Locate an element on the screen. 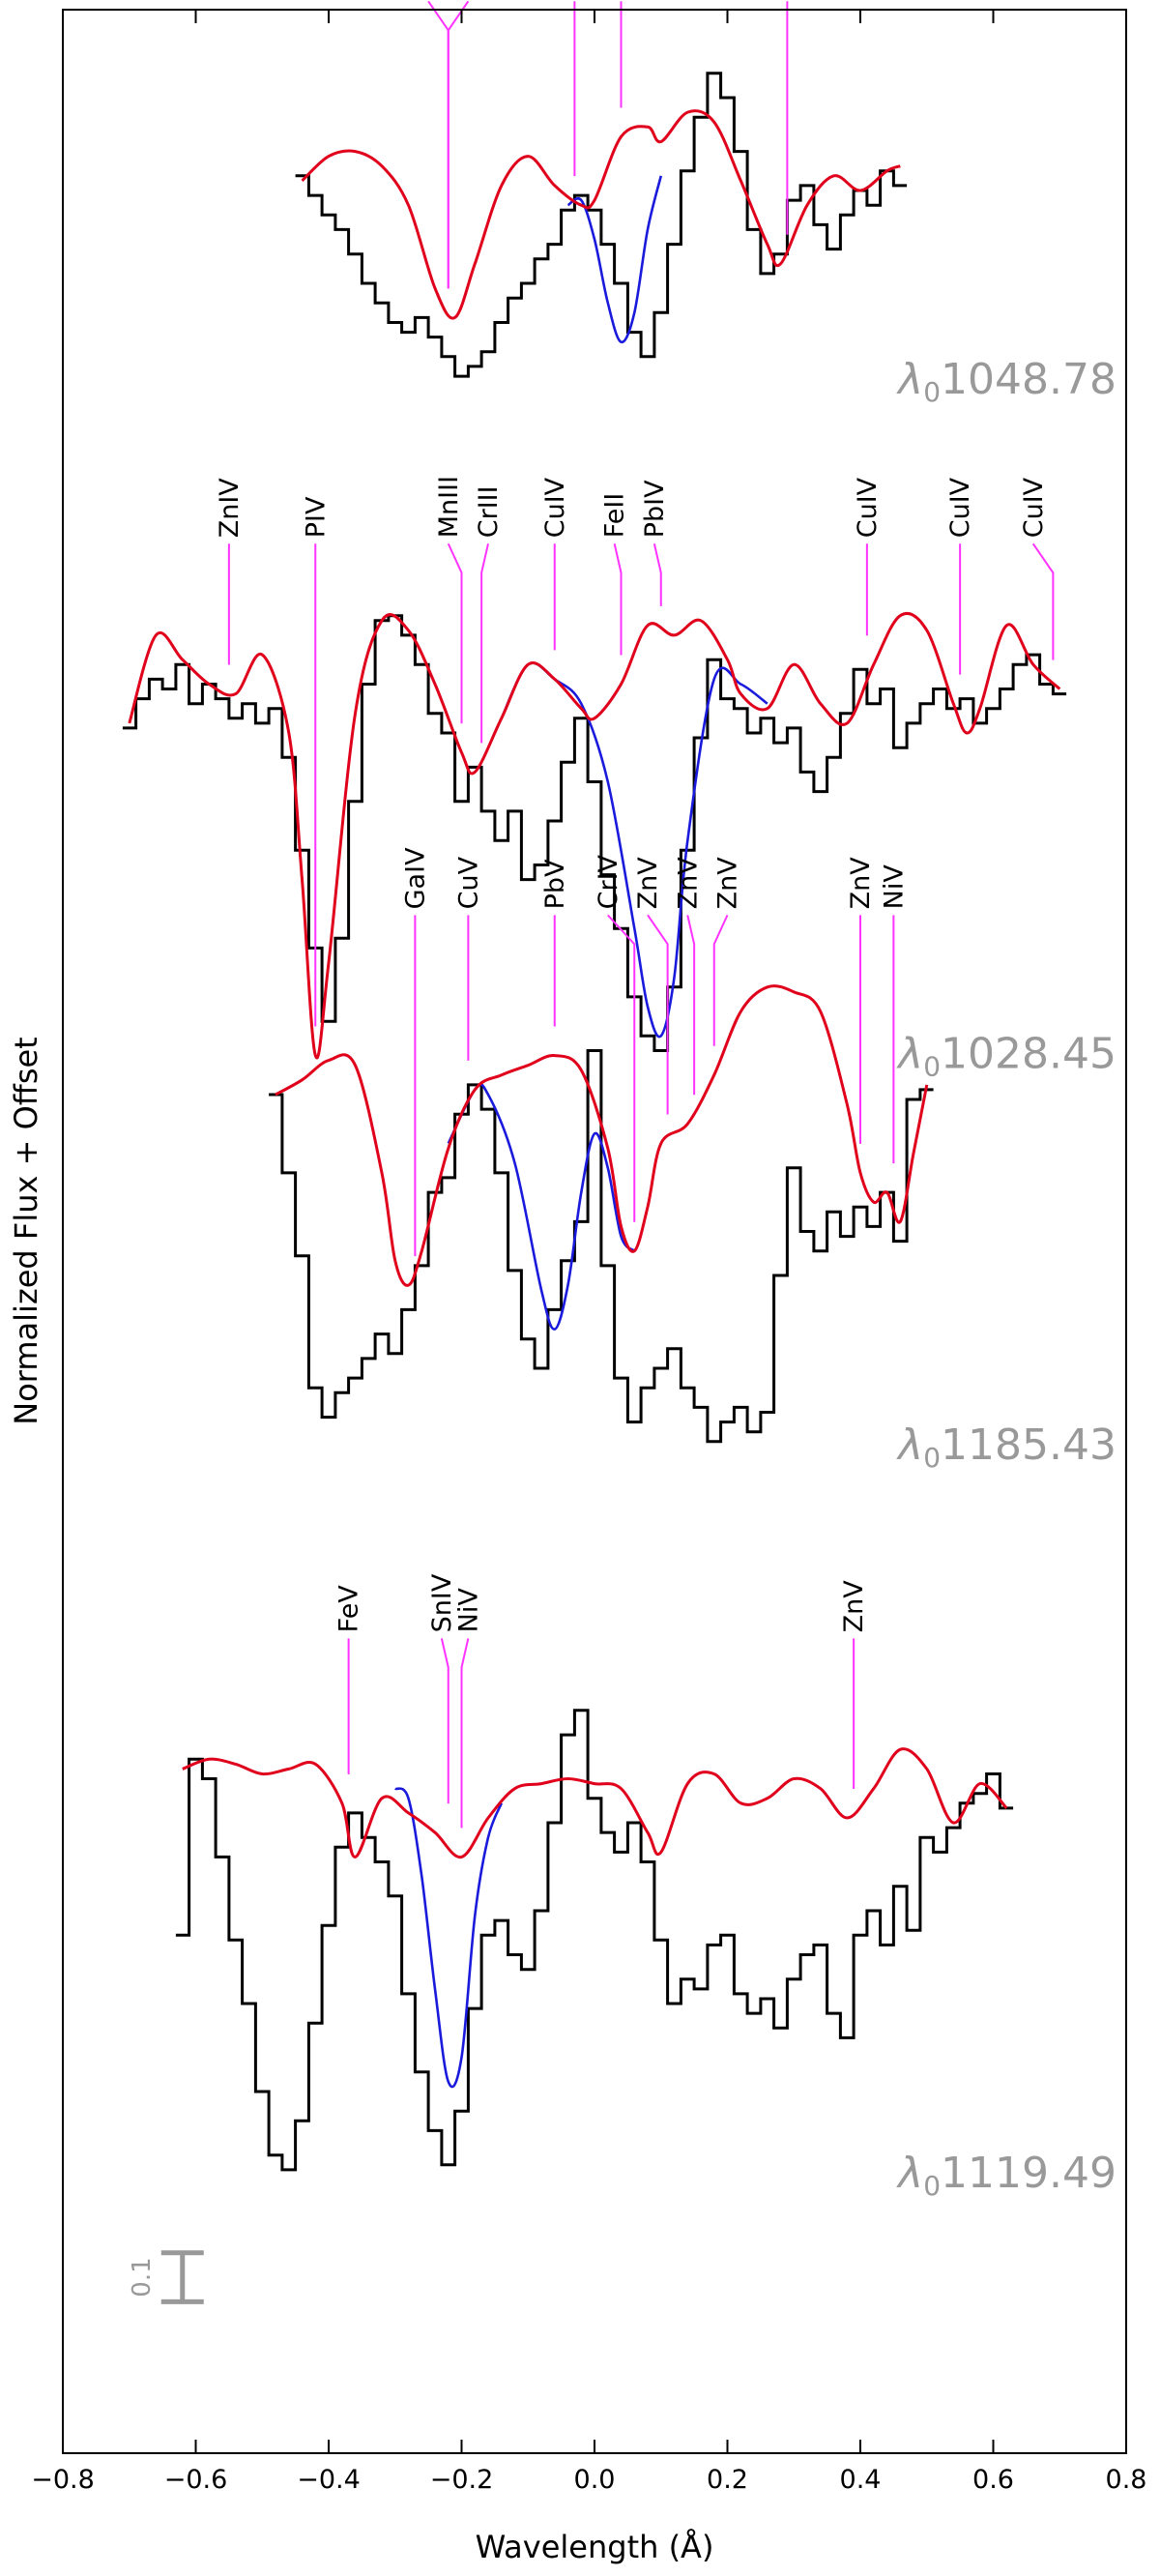  panel-wavelength-label: λ01185.43 is located at coordinates (1006, 1447).